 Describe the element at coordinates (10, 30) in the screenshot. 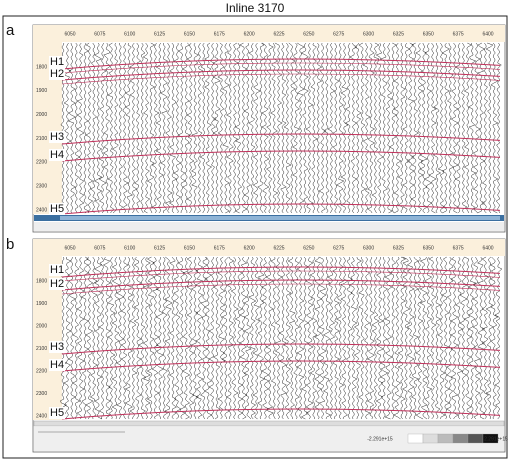

I see `panel-label: a` at that location.